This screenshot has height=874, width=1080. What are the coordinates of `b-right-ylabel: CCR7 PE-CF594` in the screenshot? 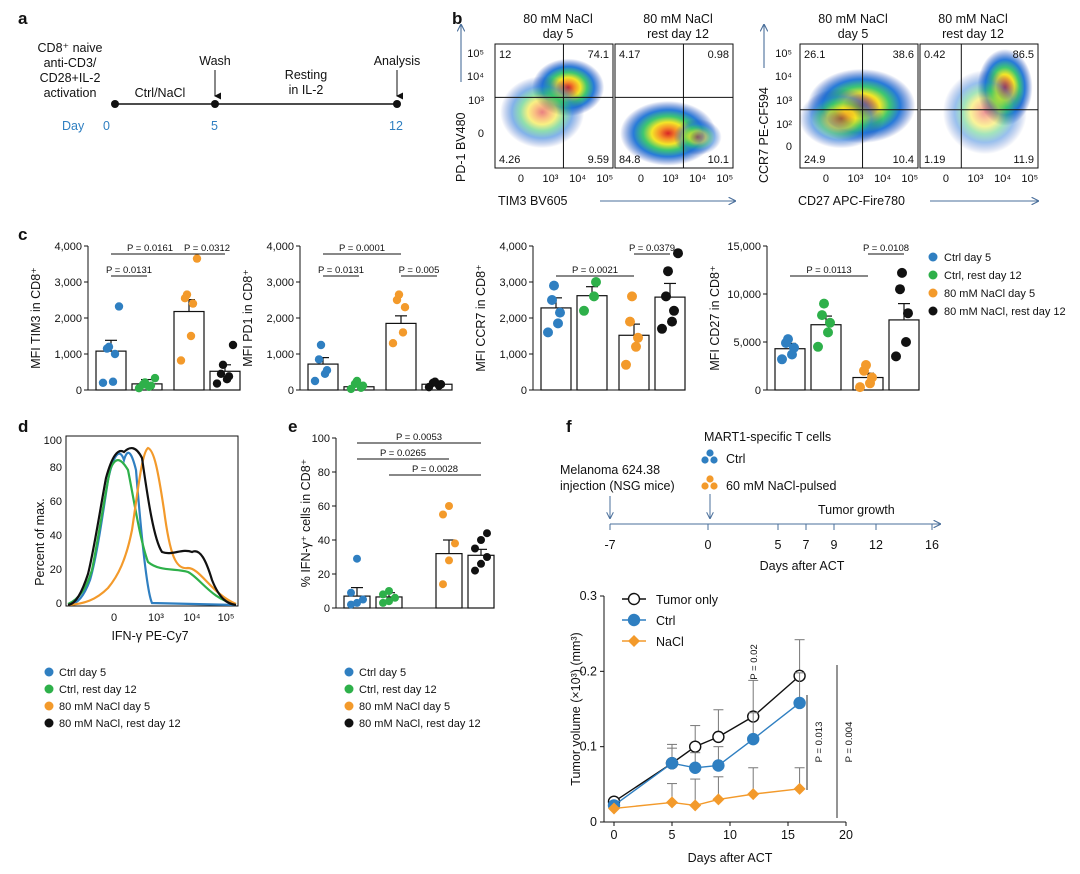 It's located at (764, 135).